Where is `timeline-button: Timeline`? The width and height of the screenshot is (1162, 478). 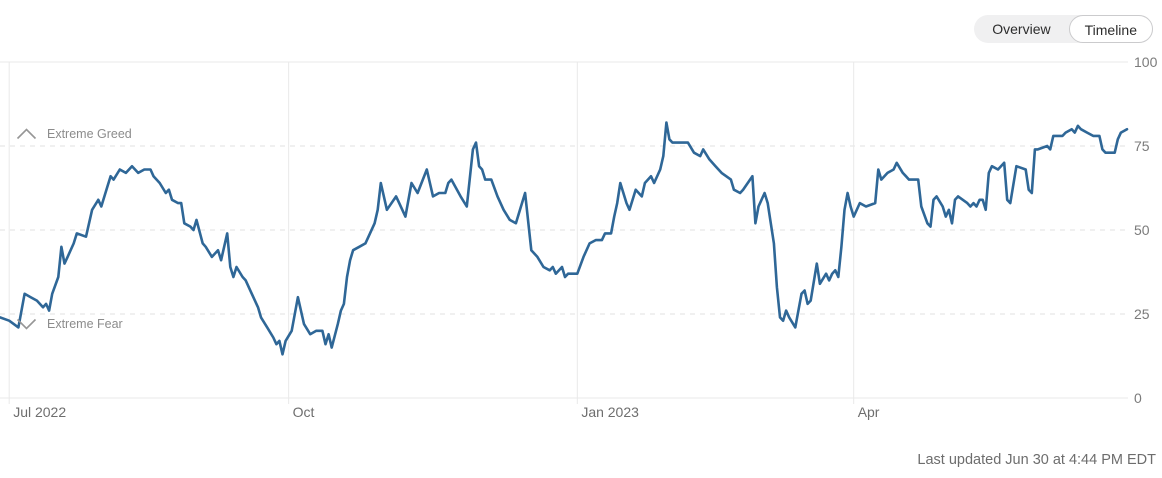 timeline-button: Timeline is located at coordinates (1110, 29).